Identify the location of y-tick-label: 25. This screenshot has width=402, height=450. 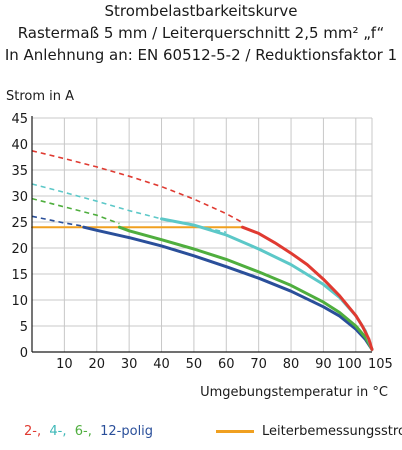
(19, 223).